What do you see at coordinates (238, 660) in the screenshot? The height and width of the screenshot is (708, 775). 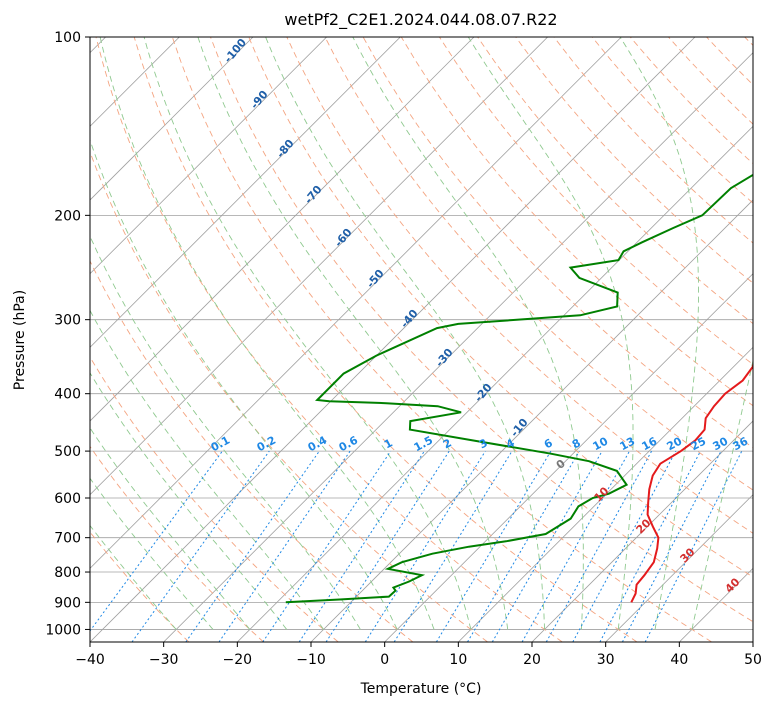 I see `x-tick-label: −20` at bounding box center [238, 660].